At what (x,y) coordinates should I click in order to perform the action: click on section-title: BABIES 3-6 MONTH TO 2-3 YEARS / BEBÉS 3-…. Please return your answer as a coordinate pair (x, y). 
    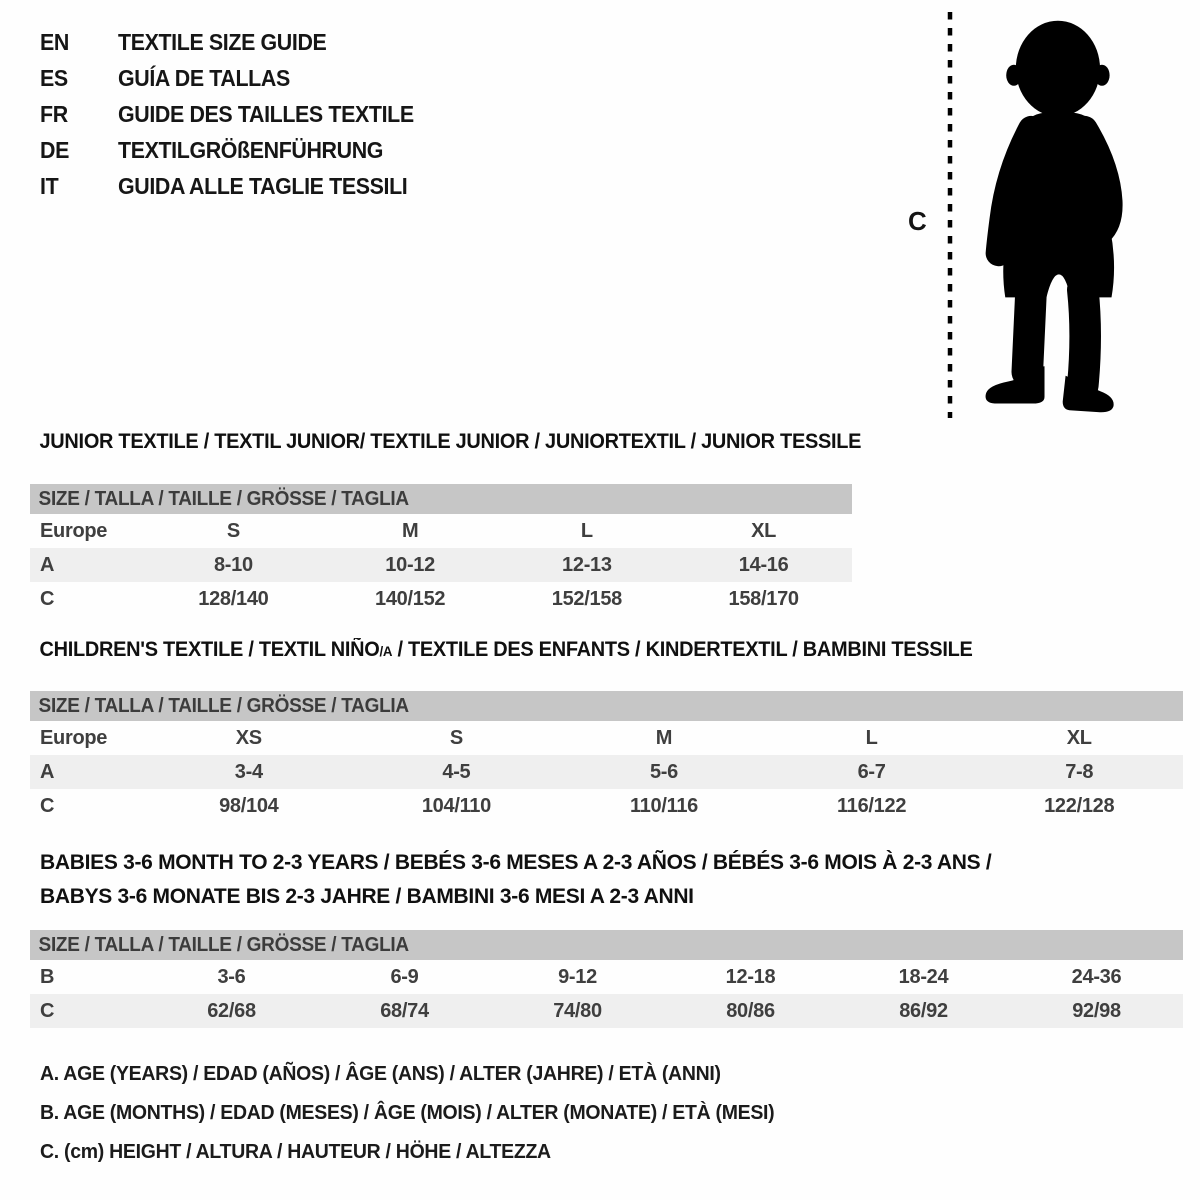
    Looking at the image, I should click on (606, 880).